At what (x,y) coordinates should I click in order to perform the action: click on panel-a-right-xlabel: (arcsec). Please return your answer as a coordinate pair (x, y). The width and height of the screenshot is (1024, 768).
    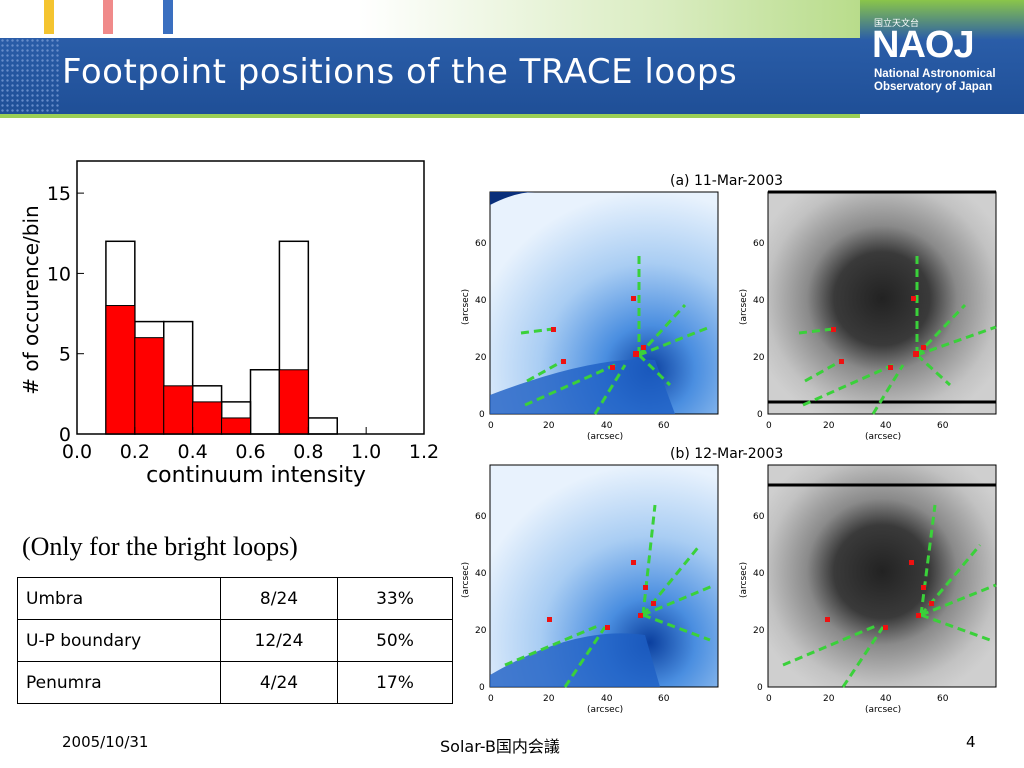
    Looking at the image, I should click on (883, 437).